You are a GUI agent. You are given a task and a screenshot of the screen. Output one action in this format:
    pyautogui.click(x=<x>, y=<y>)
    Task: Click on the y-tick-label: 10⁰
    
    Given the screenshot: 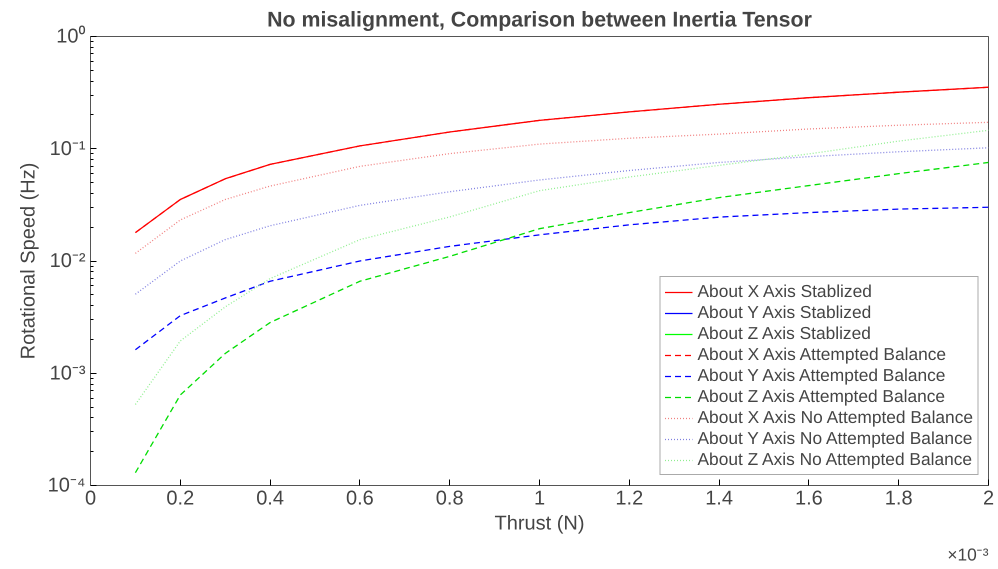 What is the action you would take?
    pyautogui.click(x=71, y=36)
    